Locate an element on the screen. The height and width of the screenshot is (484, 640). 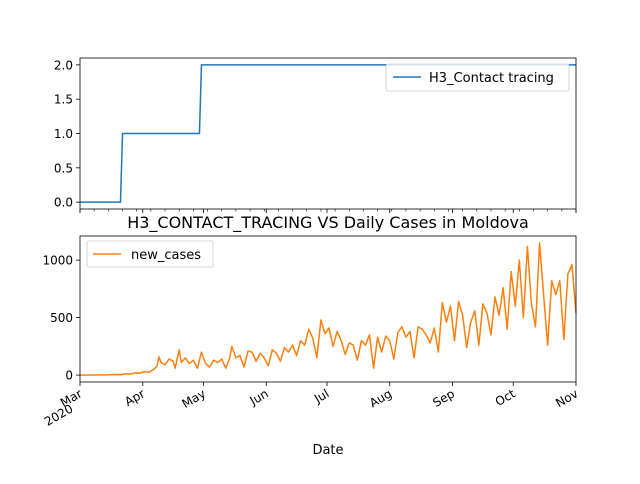
y-tick-label: 1.0 is located at coordinates (63, 134).